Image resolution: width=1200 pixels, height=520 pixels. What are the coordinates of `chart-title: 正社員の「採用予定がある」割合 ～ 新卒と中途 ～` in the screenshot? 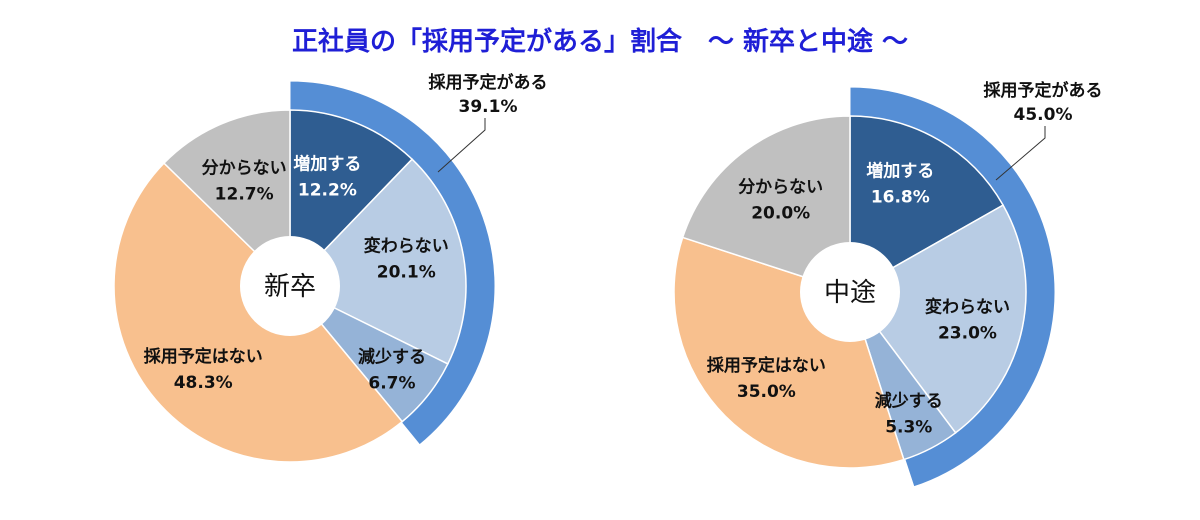 It's located at (600, 41).